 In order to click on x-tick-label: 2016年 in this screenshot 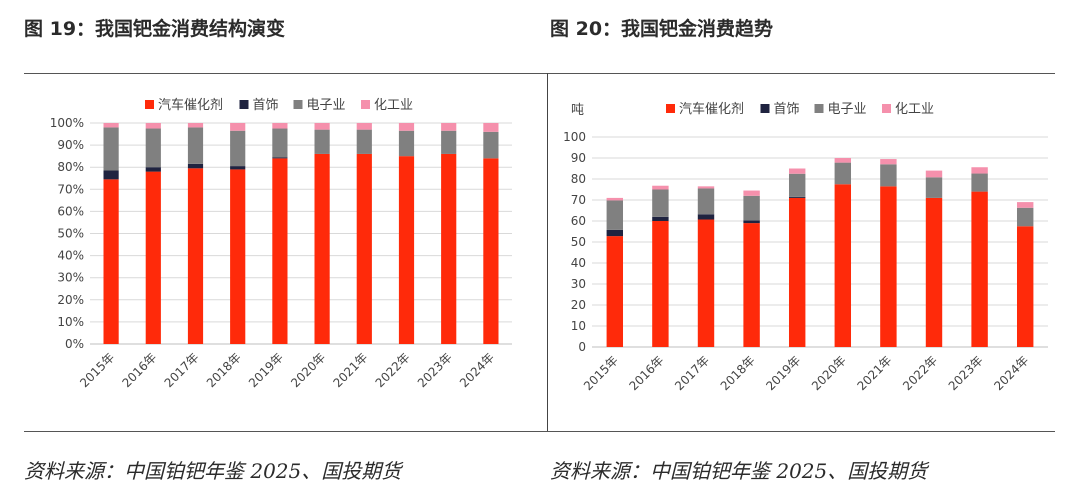, I will do `click(139, 370)`.